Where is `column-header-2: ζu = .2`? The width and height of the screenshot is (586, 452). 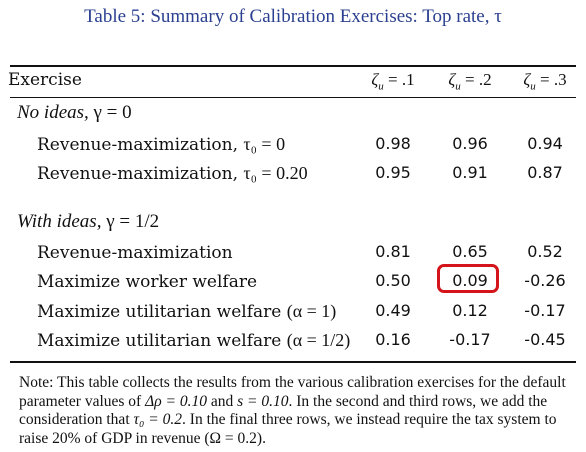
column-header-2: ζu = .2 is located at coordinates (470, 81).